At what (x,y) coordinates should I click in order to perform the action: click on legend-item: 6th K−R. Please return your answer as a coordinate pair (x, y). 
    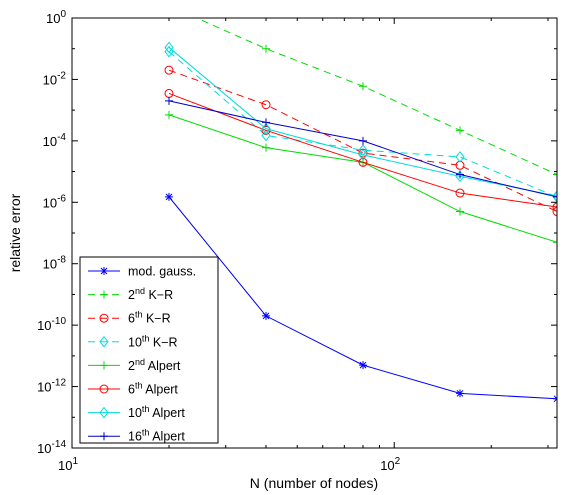
    Looking at the image, I should click on (129, 318).